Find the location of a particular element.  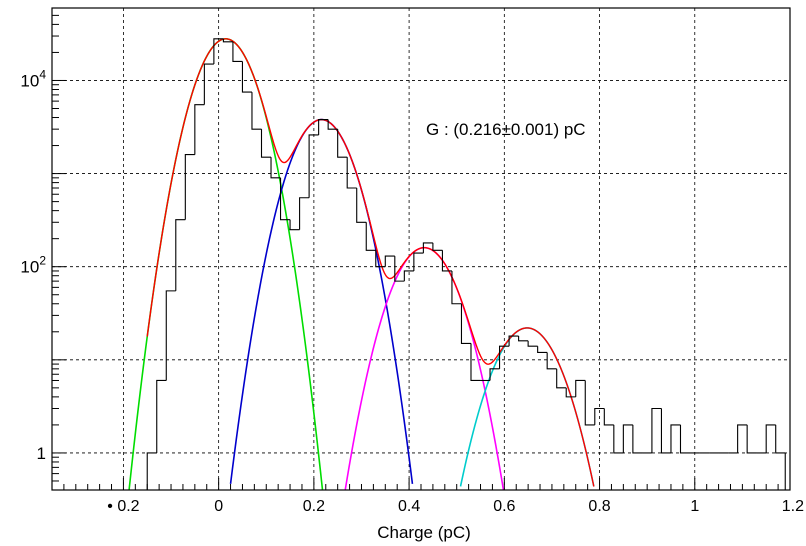

x-tick-label: 0.8 is located at coordinates (599, 506).